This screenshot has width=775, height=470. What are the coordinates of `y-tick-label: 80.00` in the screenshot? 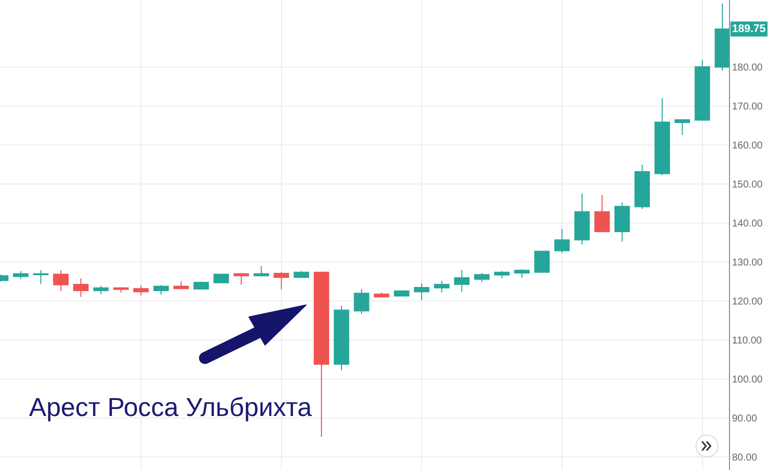 It's located at (745, 458).